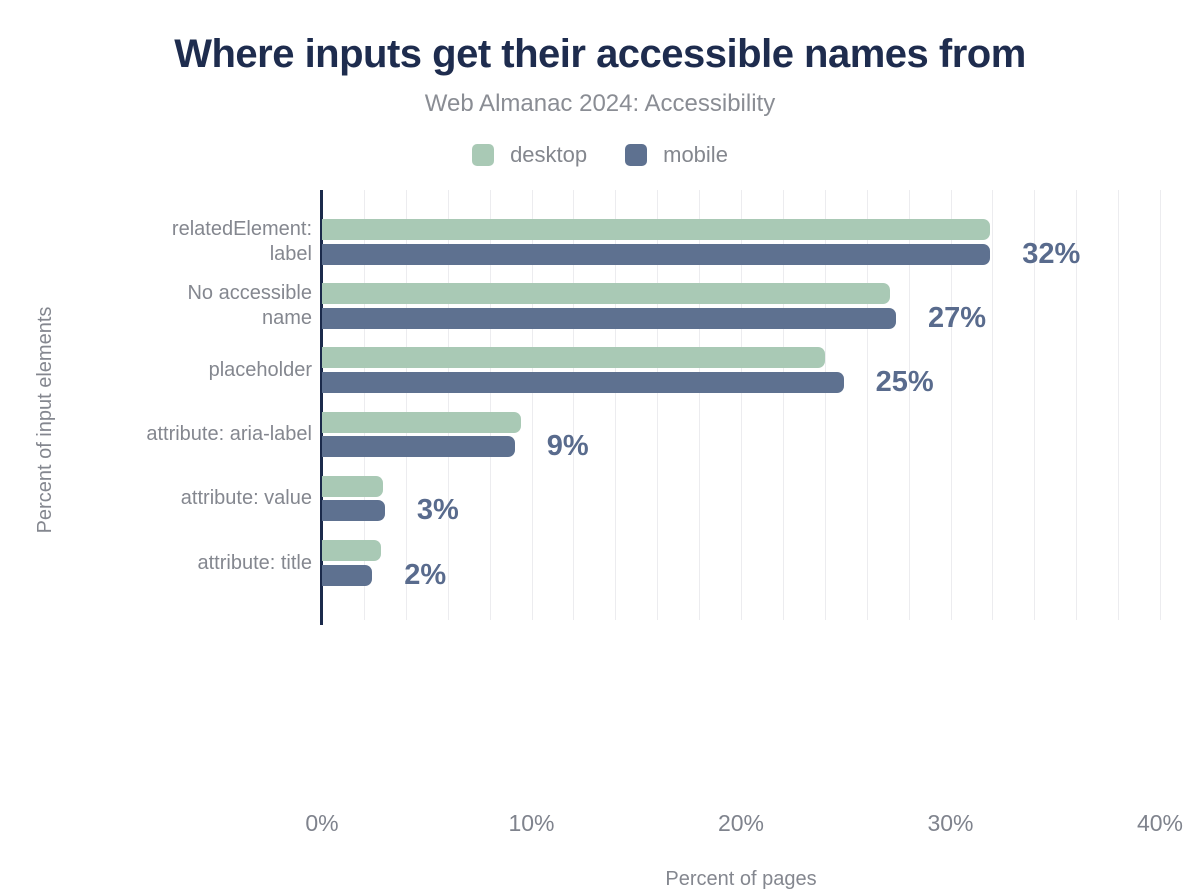 The width and height of the screenshot is (1200, 891). I want to click on mobile-swatch-icon, so click(636, 155).